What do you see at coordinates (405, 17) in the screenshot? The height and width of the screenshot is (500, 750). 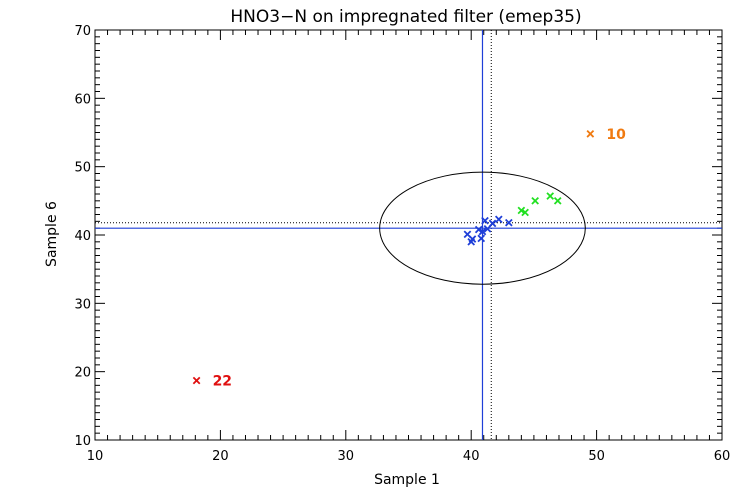 I see `chart-title: HNO3−N on impregnated filter (emep35)` at bounding box center [405, 17].